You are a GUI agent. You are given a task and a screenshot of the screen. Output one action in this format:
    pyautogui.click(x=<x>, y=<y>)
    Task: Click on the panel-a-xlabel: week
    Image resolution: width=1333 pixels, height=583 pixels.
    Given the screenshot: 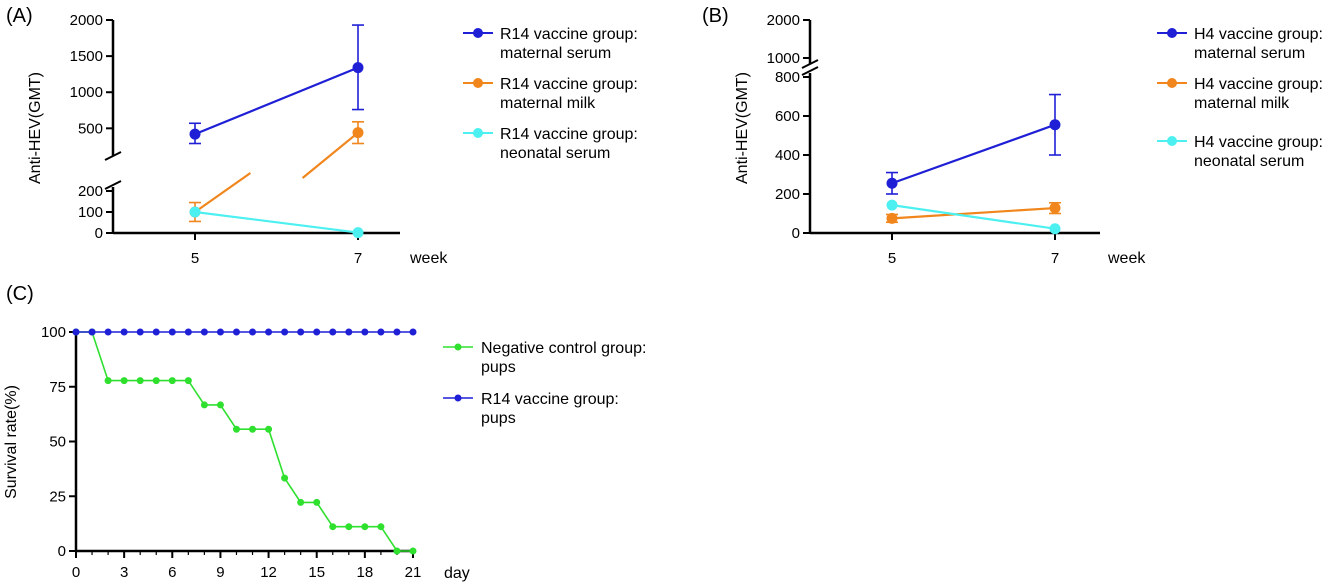 What is the action you would take?
    pyautogui.click(x=428, y=258)
    